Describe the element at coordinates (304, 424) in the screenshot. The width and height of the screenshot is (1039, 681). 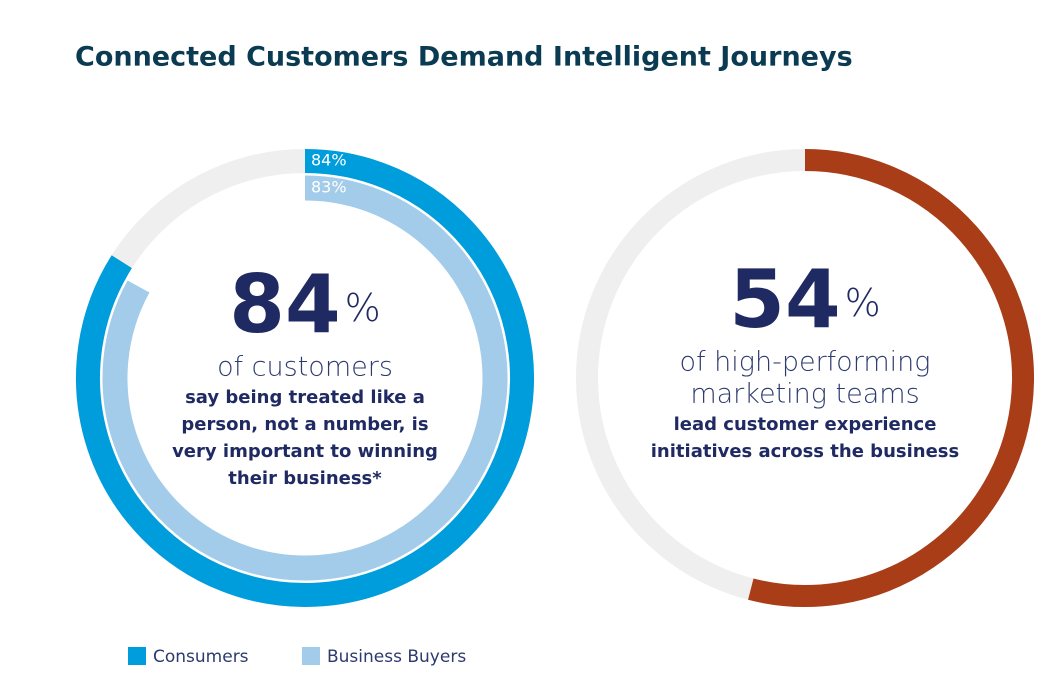
I see `description: person, not a number, is` at that location.